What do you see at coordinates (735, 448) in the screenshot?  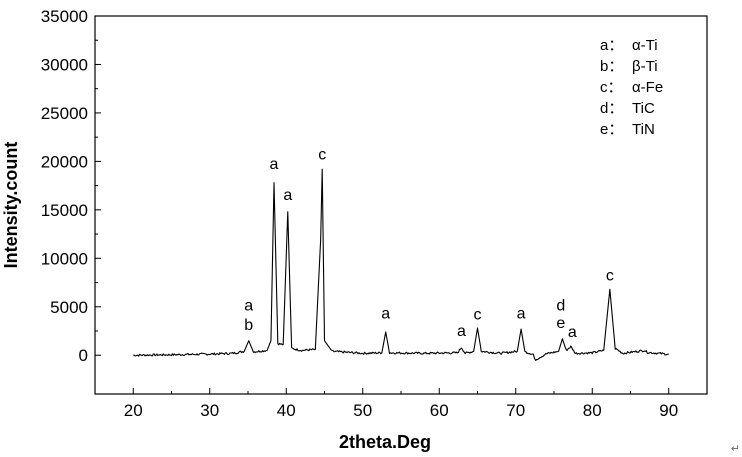 I see `paragraph-mark: ↵` at bounding box center [735, 448].